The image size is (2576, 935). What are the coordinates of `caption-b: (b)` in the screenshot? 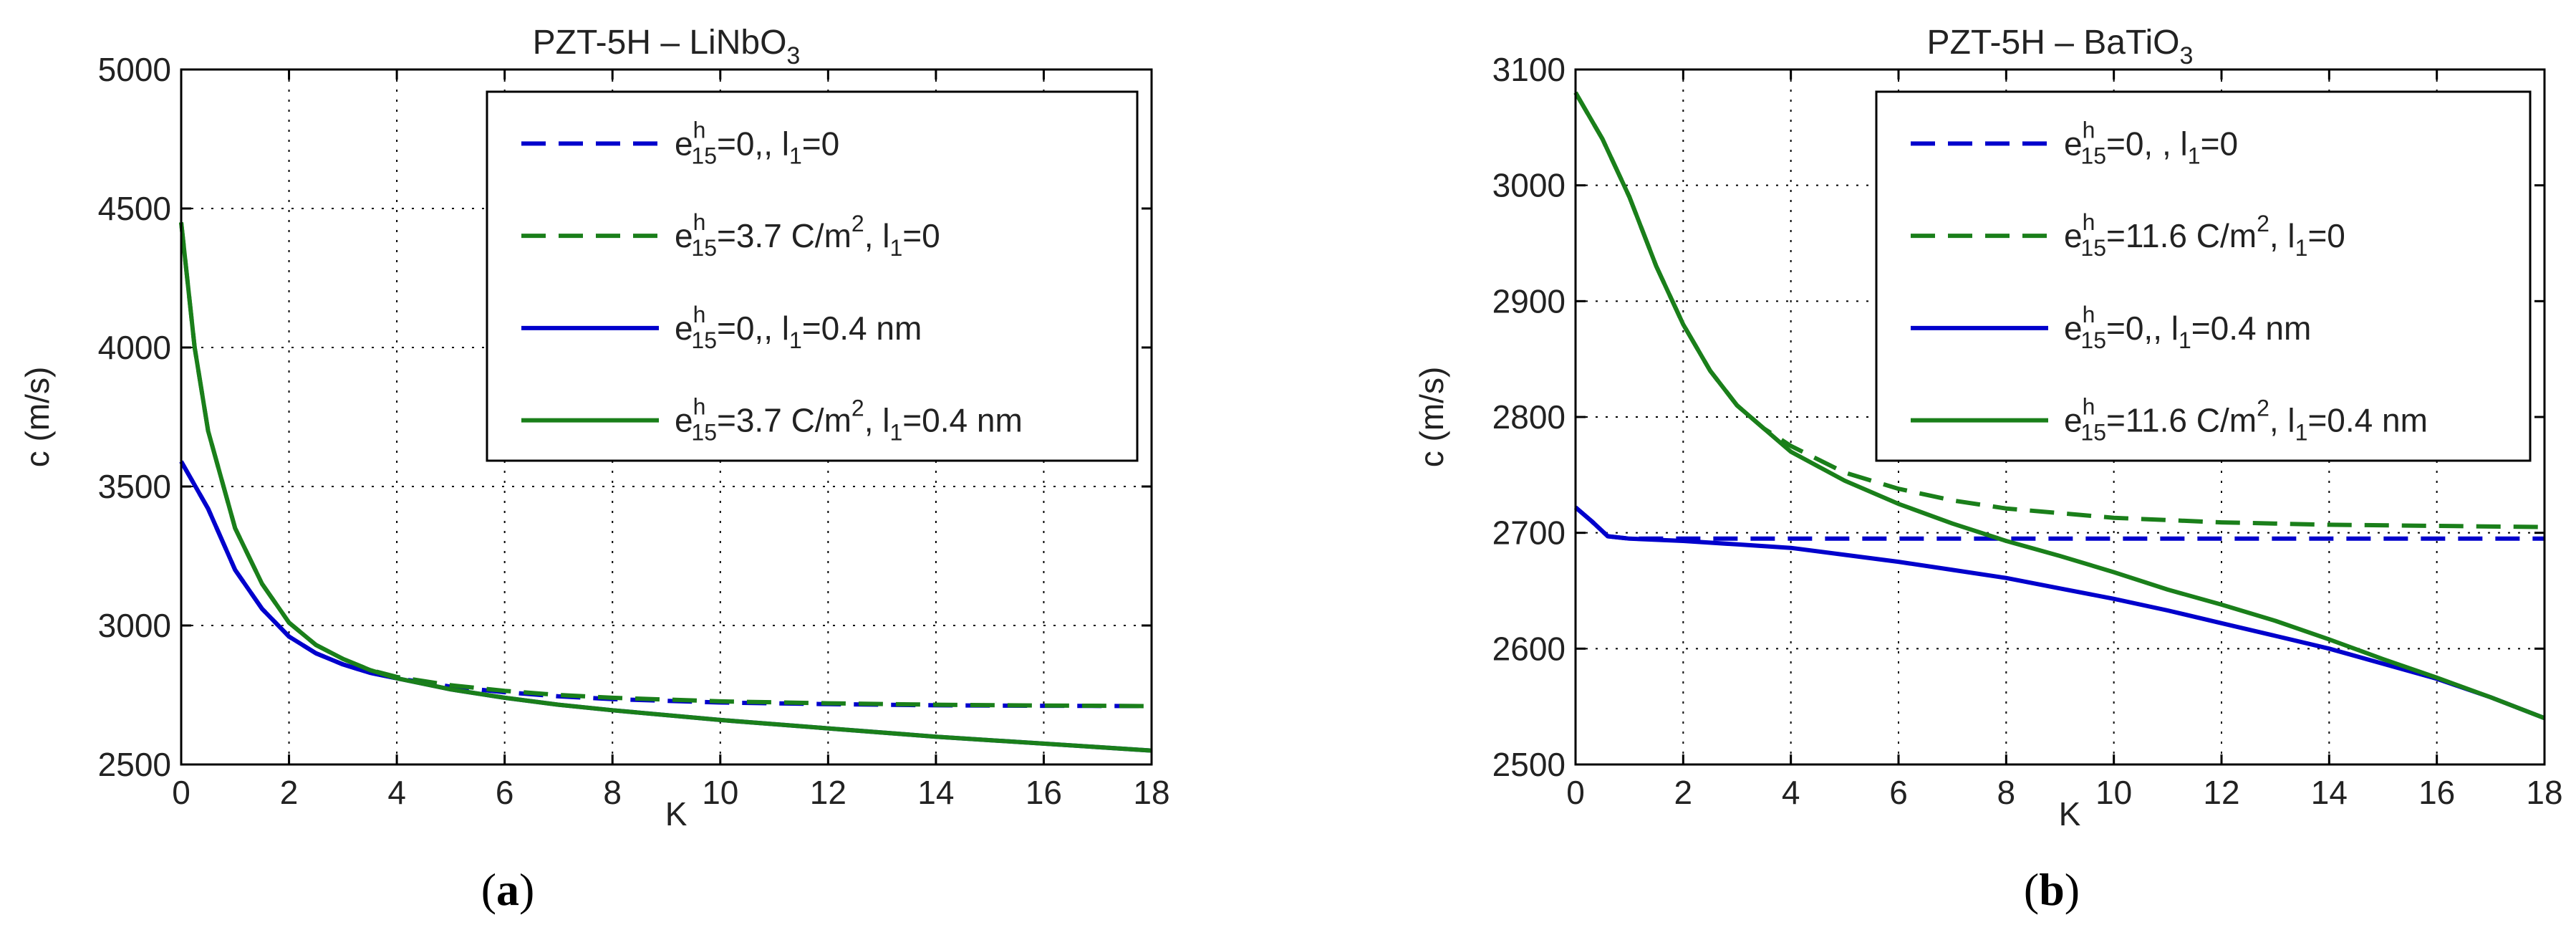 It's located at (2051, 890).